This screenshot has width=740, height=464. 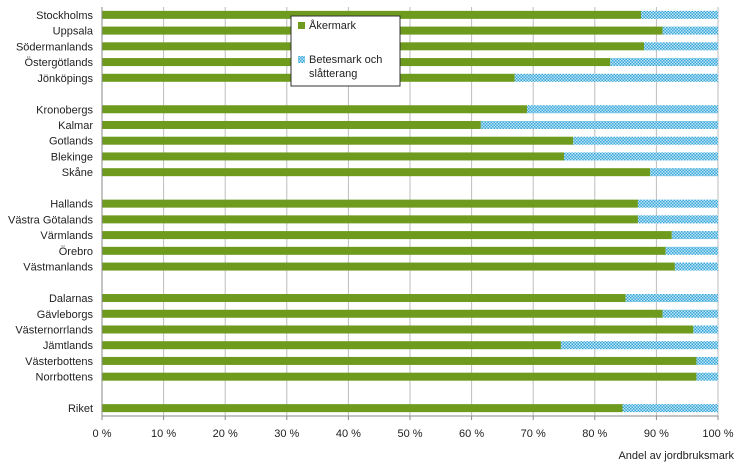 What do you see at coordinates (80, 409) in the screenshot?
I see `category-label: Riket` at bounding box center [80, 409].